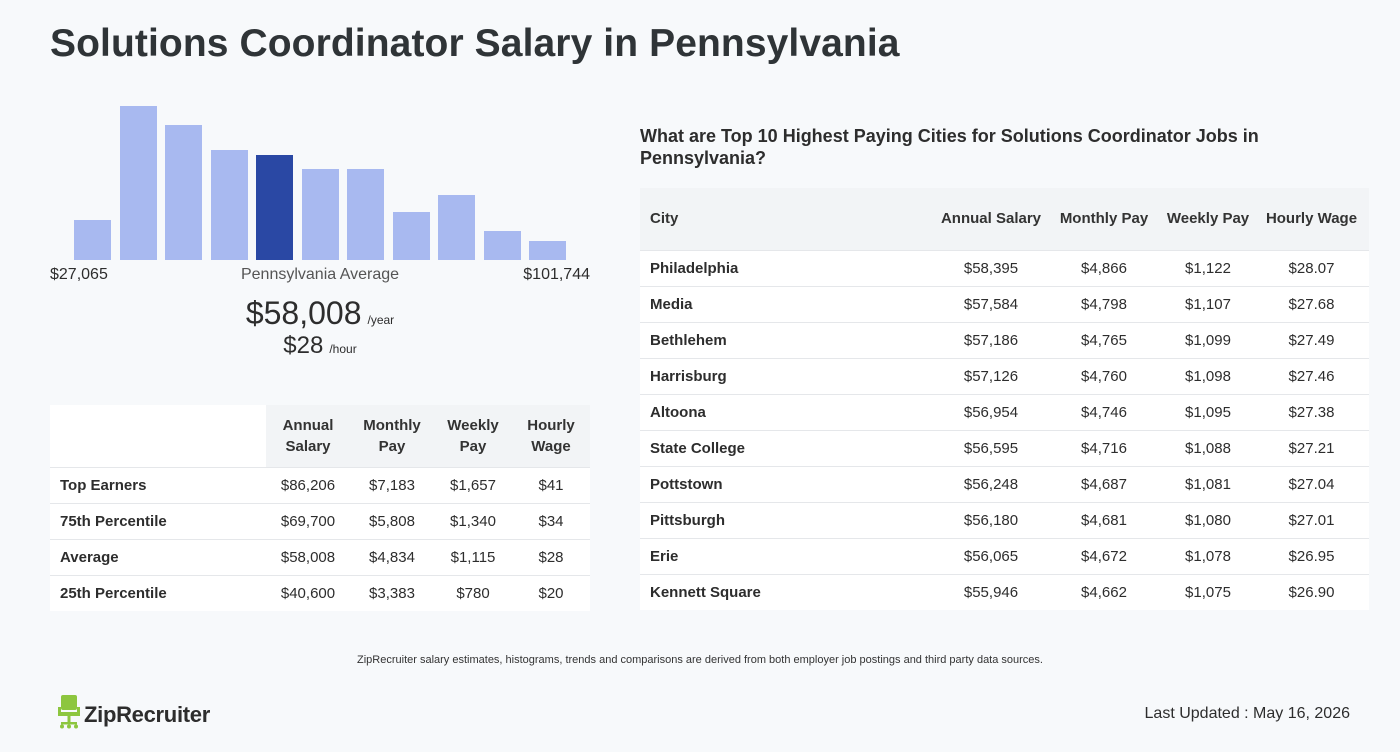  I want to click on average-annual-unit: /year, so click(381, 320).